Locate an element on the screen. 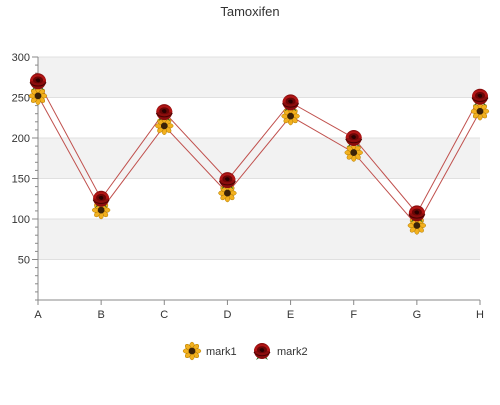 The width and height of the screenshot is (500, 405). x-tick-label: E is located at coordinates (290, 315).